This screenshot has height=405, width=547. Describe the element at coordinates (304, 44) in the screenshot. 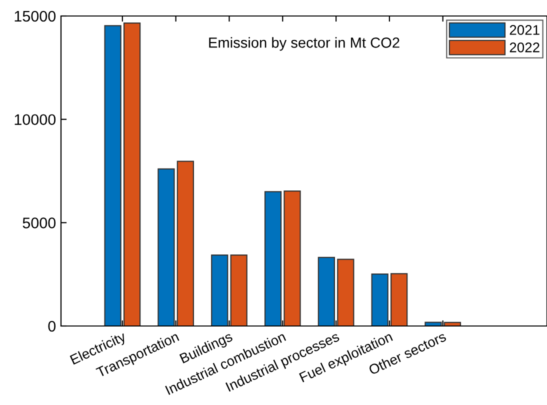

I see `text: Emission by sector in Mt CO2` at that location.